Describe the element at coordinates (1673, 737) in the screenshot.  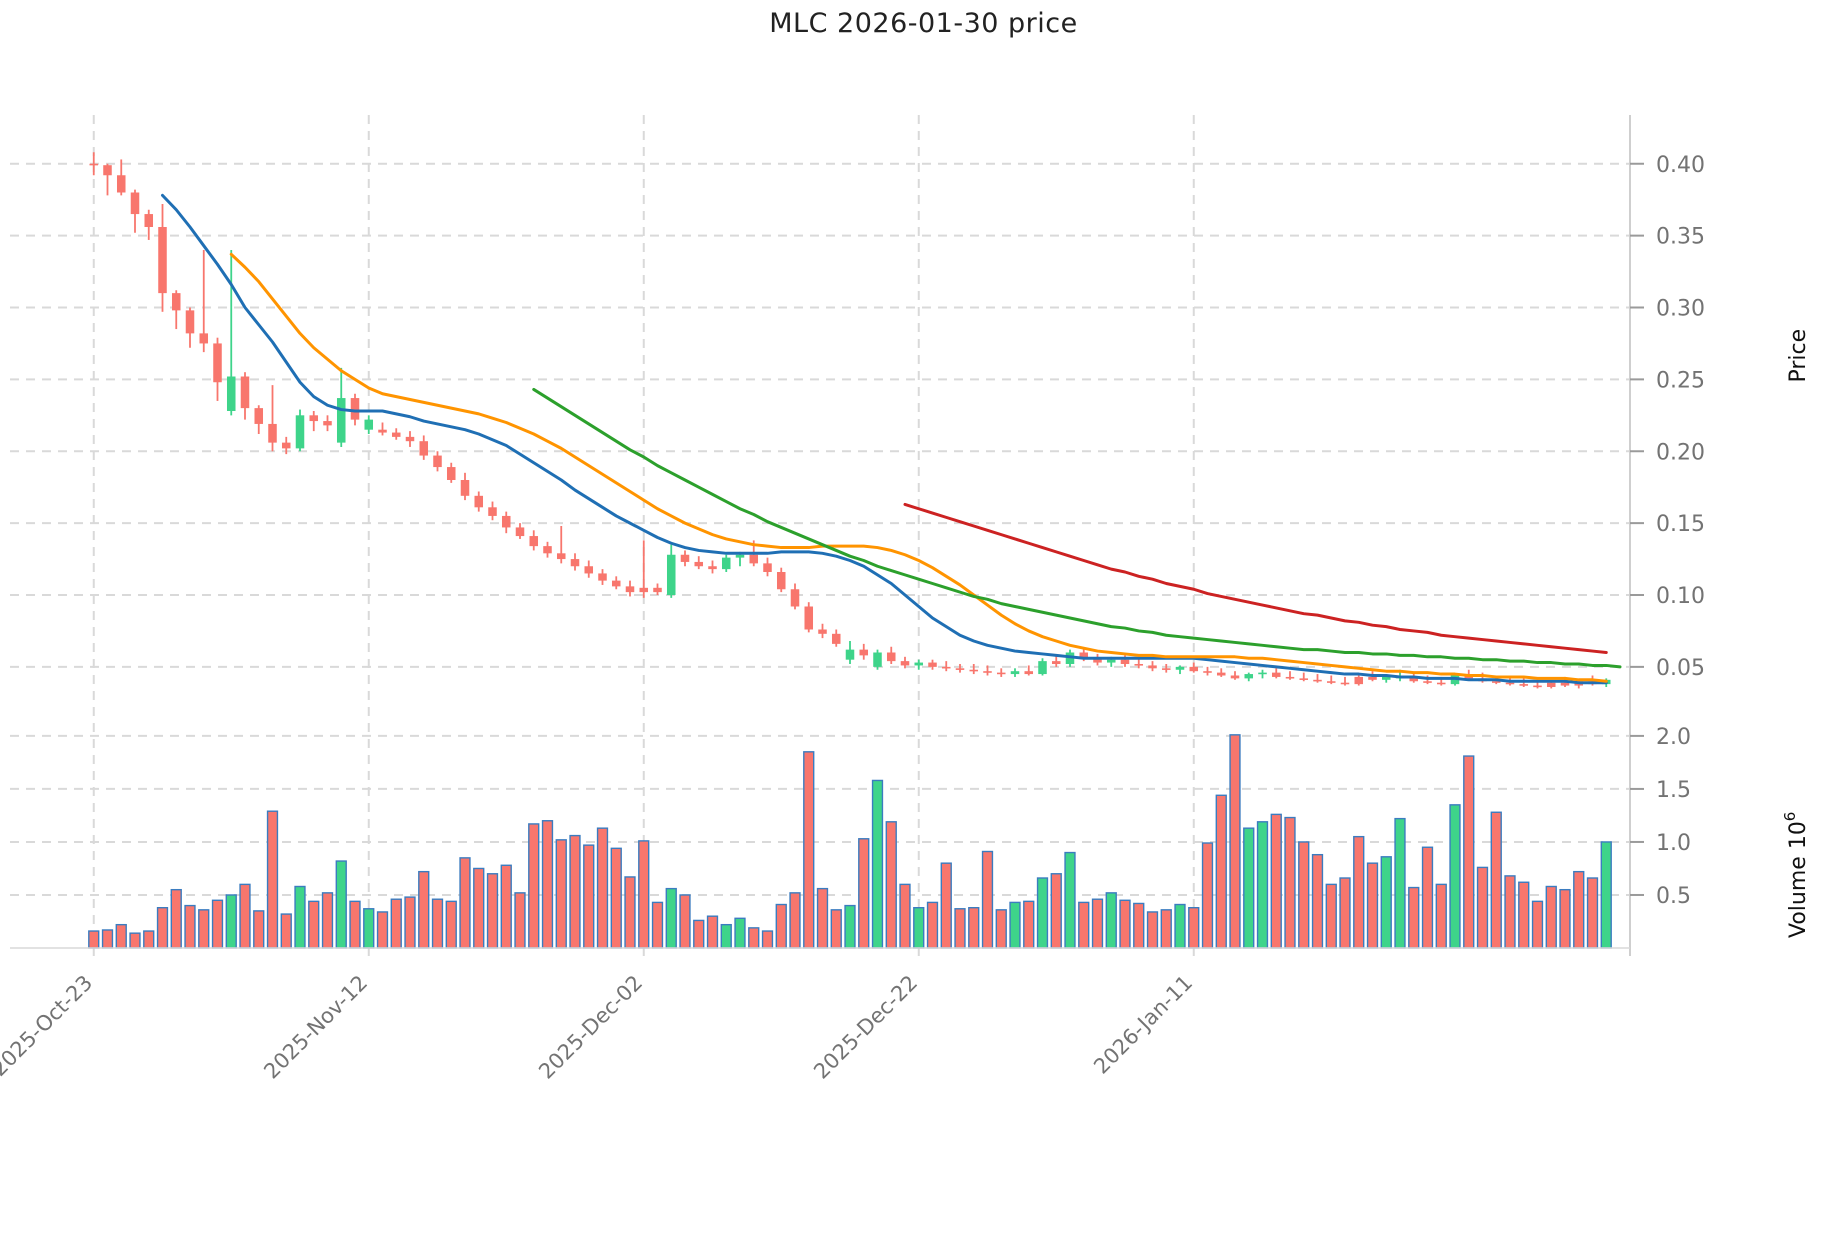
I see `volume-tick-label: 2.0` at that location.